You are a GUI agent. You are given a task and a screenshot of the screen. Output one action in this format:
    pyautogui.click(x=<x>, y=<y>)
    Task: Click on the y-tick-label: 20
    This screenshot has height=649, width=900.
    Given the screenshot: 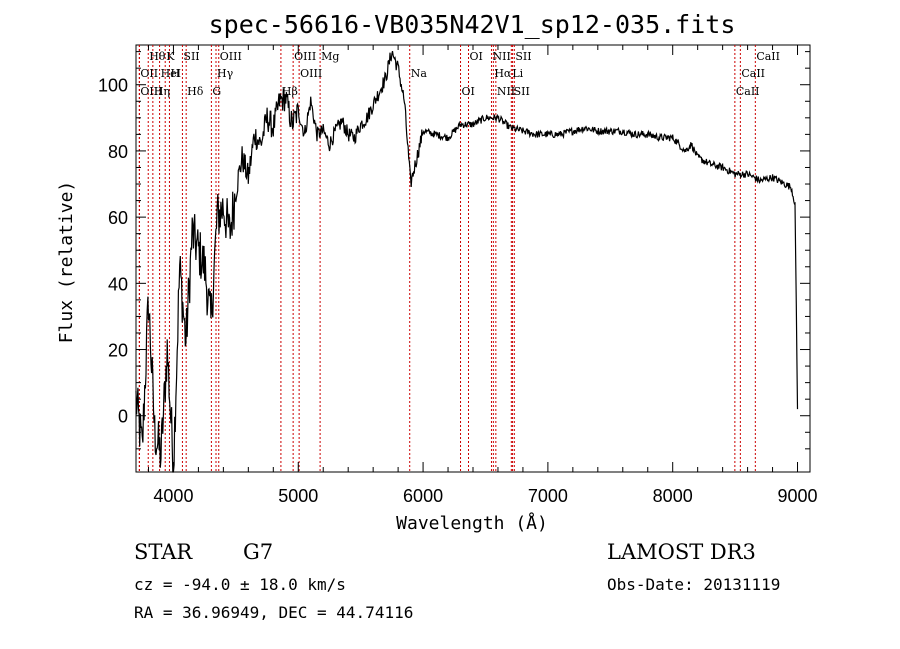 What is the action you would take?
    pyautogui.click(x=118, y=351)
    